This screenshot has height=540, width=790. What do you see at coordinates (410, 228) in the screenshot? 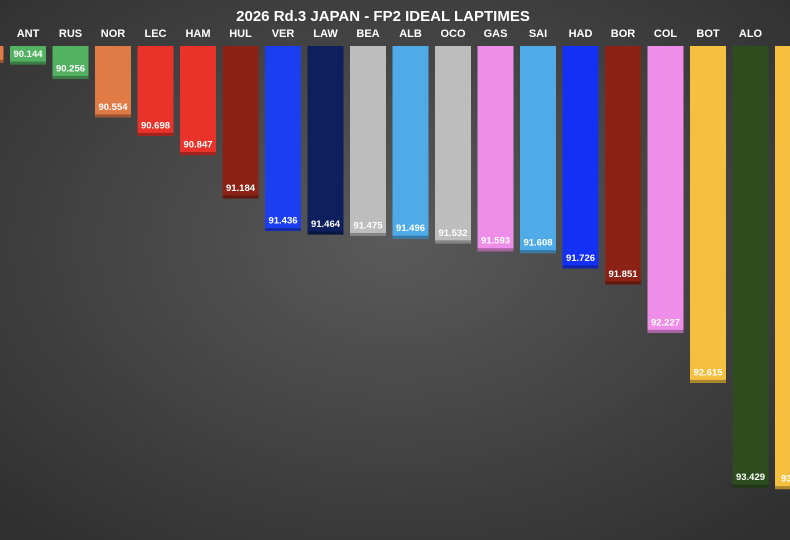
I see `value-label: 91.496` at bounding box center [410, 228].